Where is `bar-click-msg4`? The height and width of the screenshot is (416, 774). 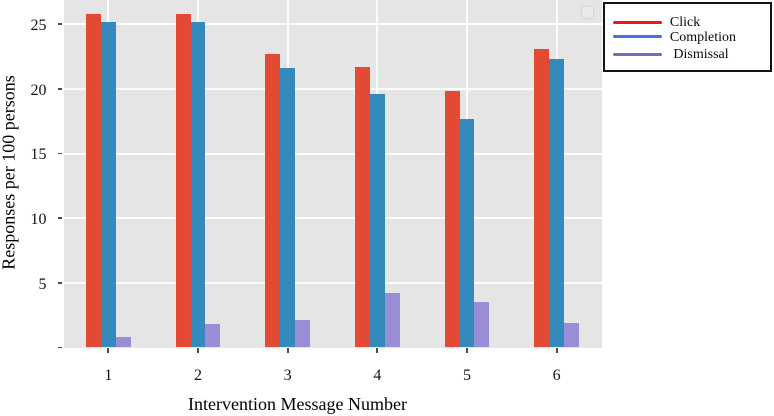
bar-click-msg4 is located at coordinates (362, 207).